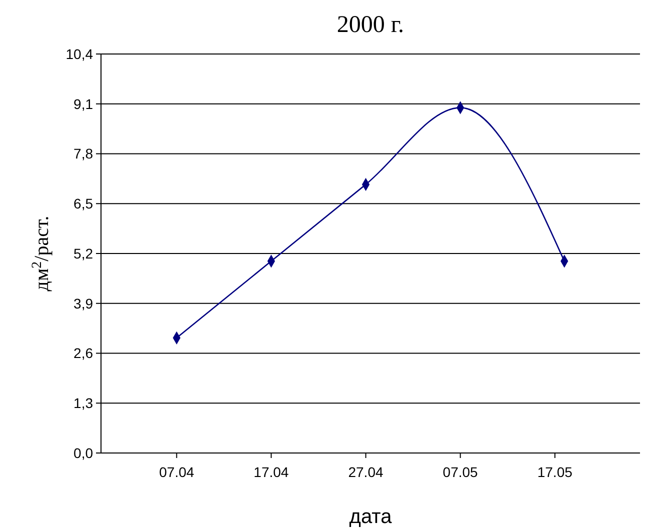 The width and height of the screenshot is (648, 531). I want to click on x-tick-label: 17.05, so click(555, 472).